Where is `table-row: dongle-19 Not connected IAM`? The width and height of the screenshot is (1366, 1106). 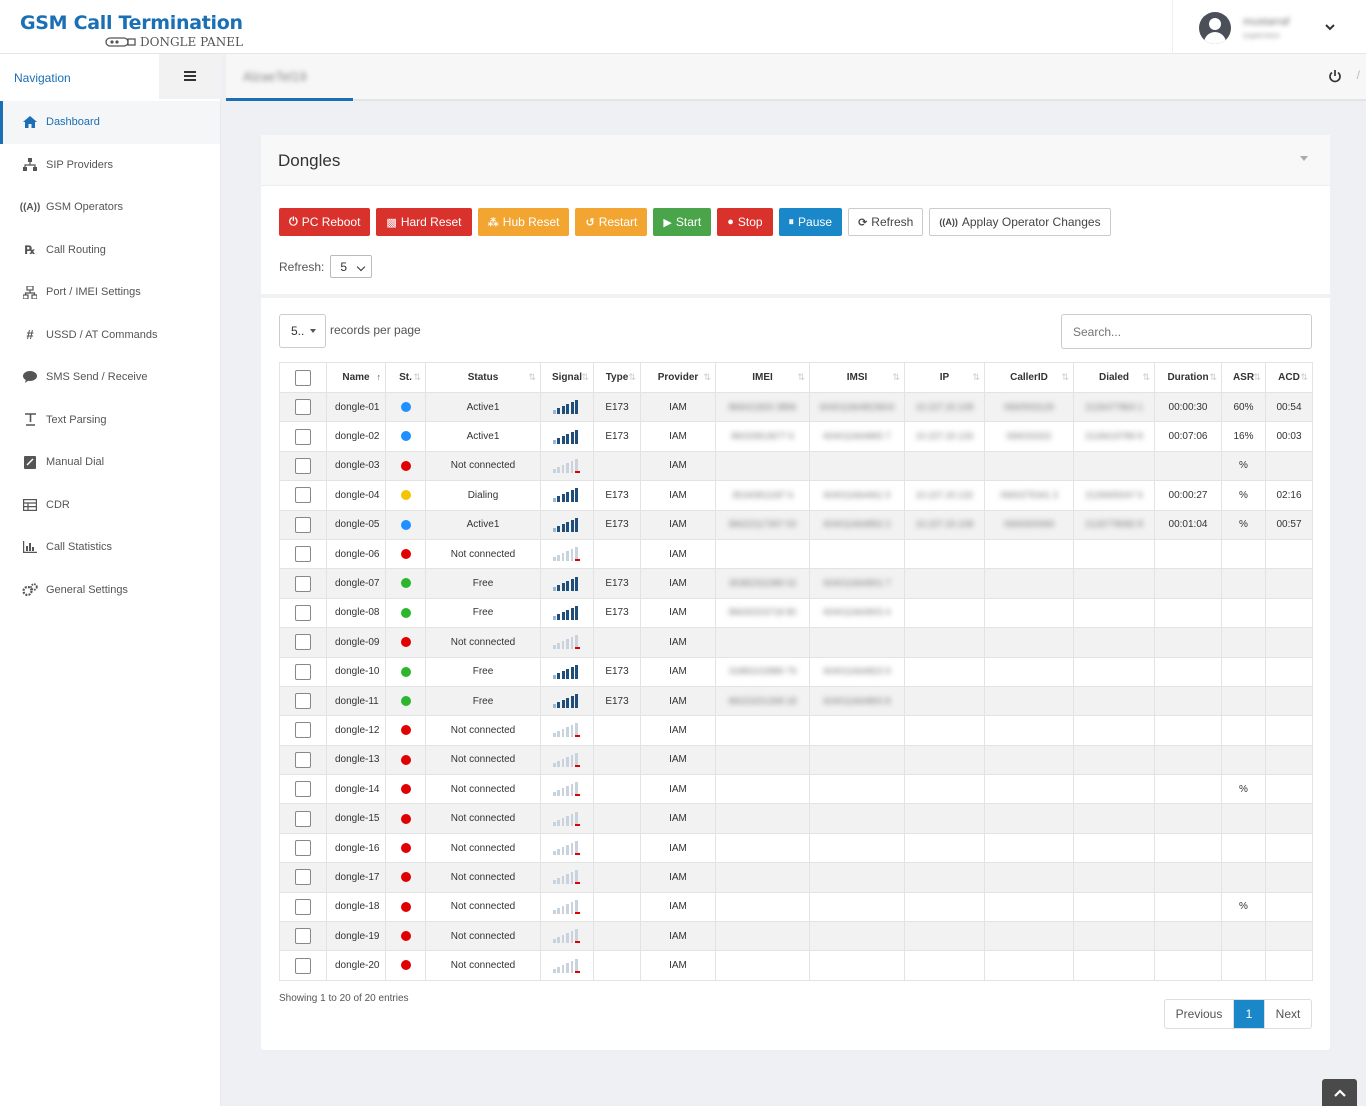
table-row: dongle-19 Not connected IAM is located at coordinates (796, 936).